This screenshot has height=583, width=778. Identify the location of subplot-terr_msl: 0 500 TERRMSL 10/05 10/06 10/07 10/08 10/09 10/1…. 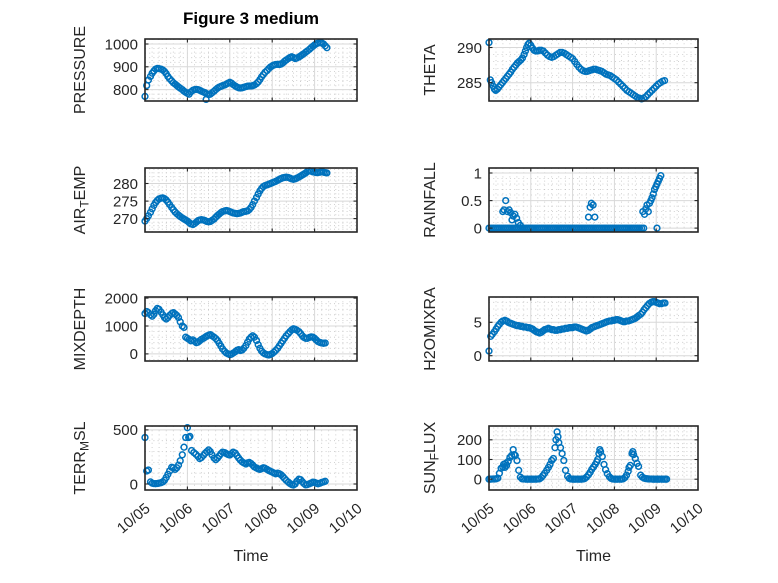
(219, 479).